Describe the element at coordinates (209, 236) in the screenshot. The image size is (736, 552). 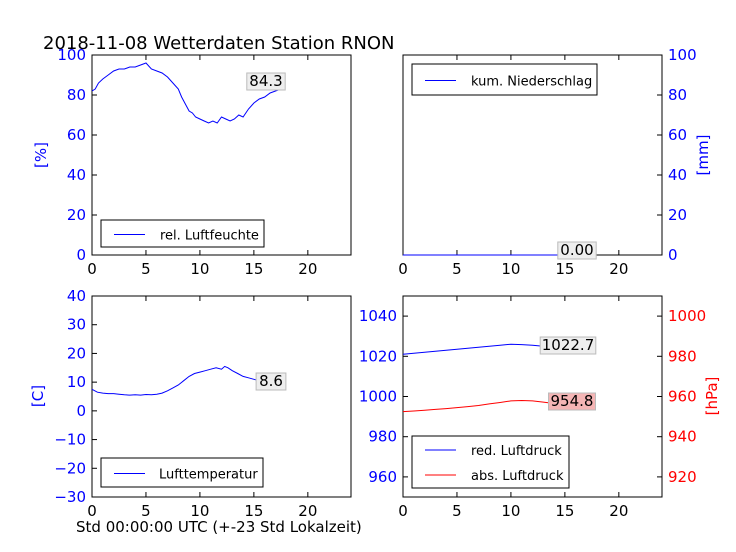
I see `legend-label: rel. Luftfeuchte` at that location.